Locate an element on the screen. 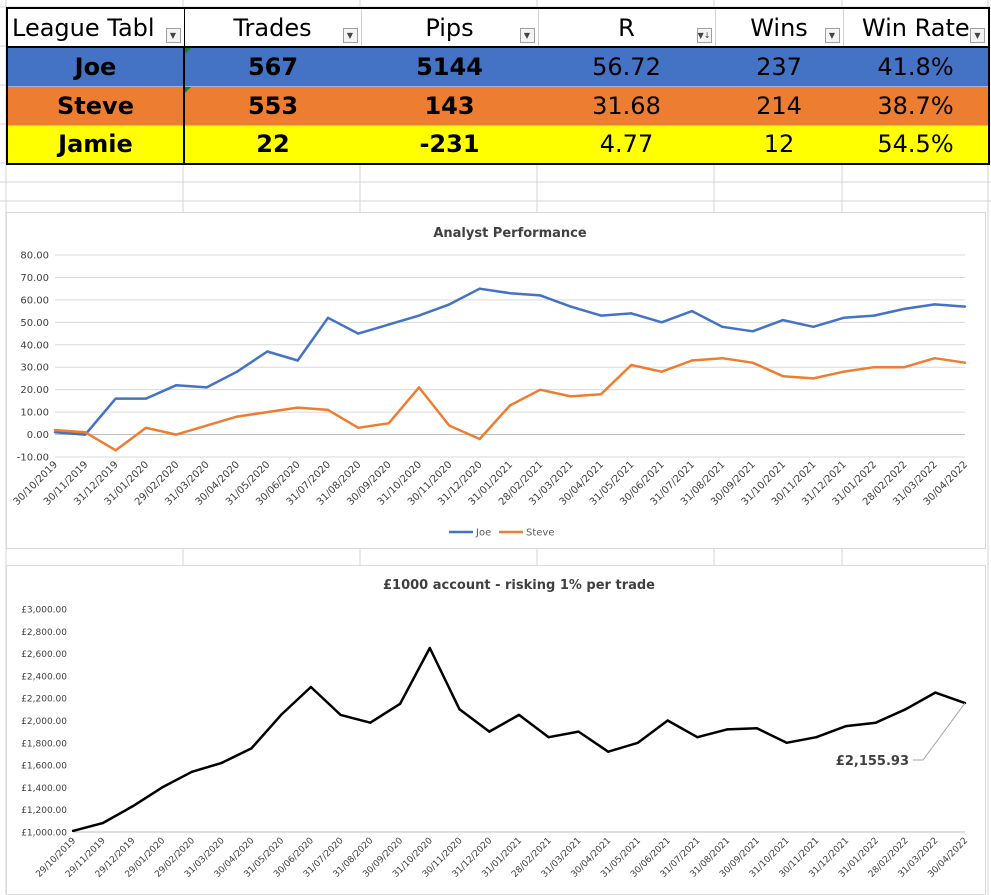  chart-title: £1000 account - risking 1% per trade is located at coordinates (519, 585).